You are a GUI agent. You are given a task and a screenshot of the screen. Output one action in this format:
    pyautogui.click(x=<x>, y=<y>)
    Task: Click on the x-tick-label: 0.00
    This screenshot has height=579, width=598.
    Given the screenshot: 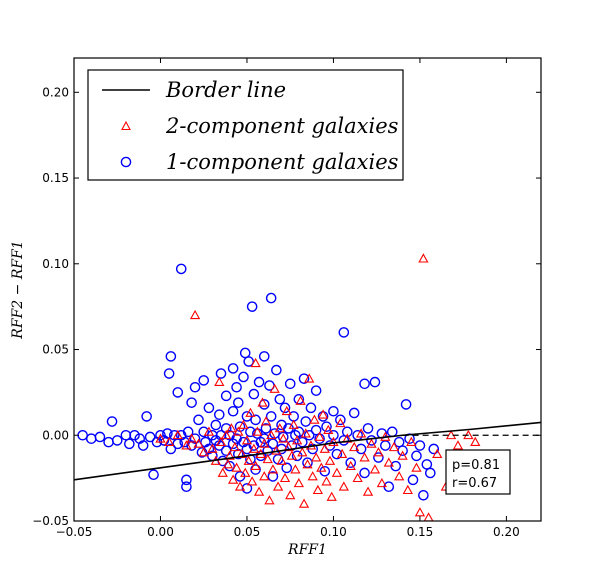 What is the action you would take?
    pyautogui.click(x=160, y=532)
    